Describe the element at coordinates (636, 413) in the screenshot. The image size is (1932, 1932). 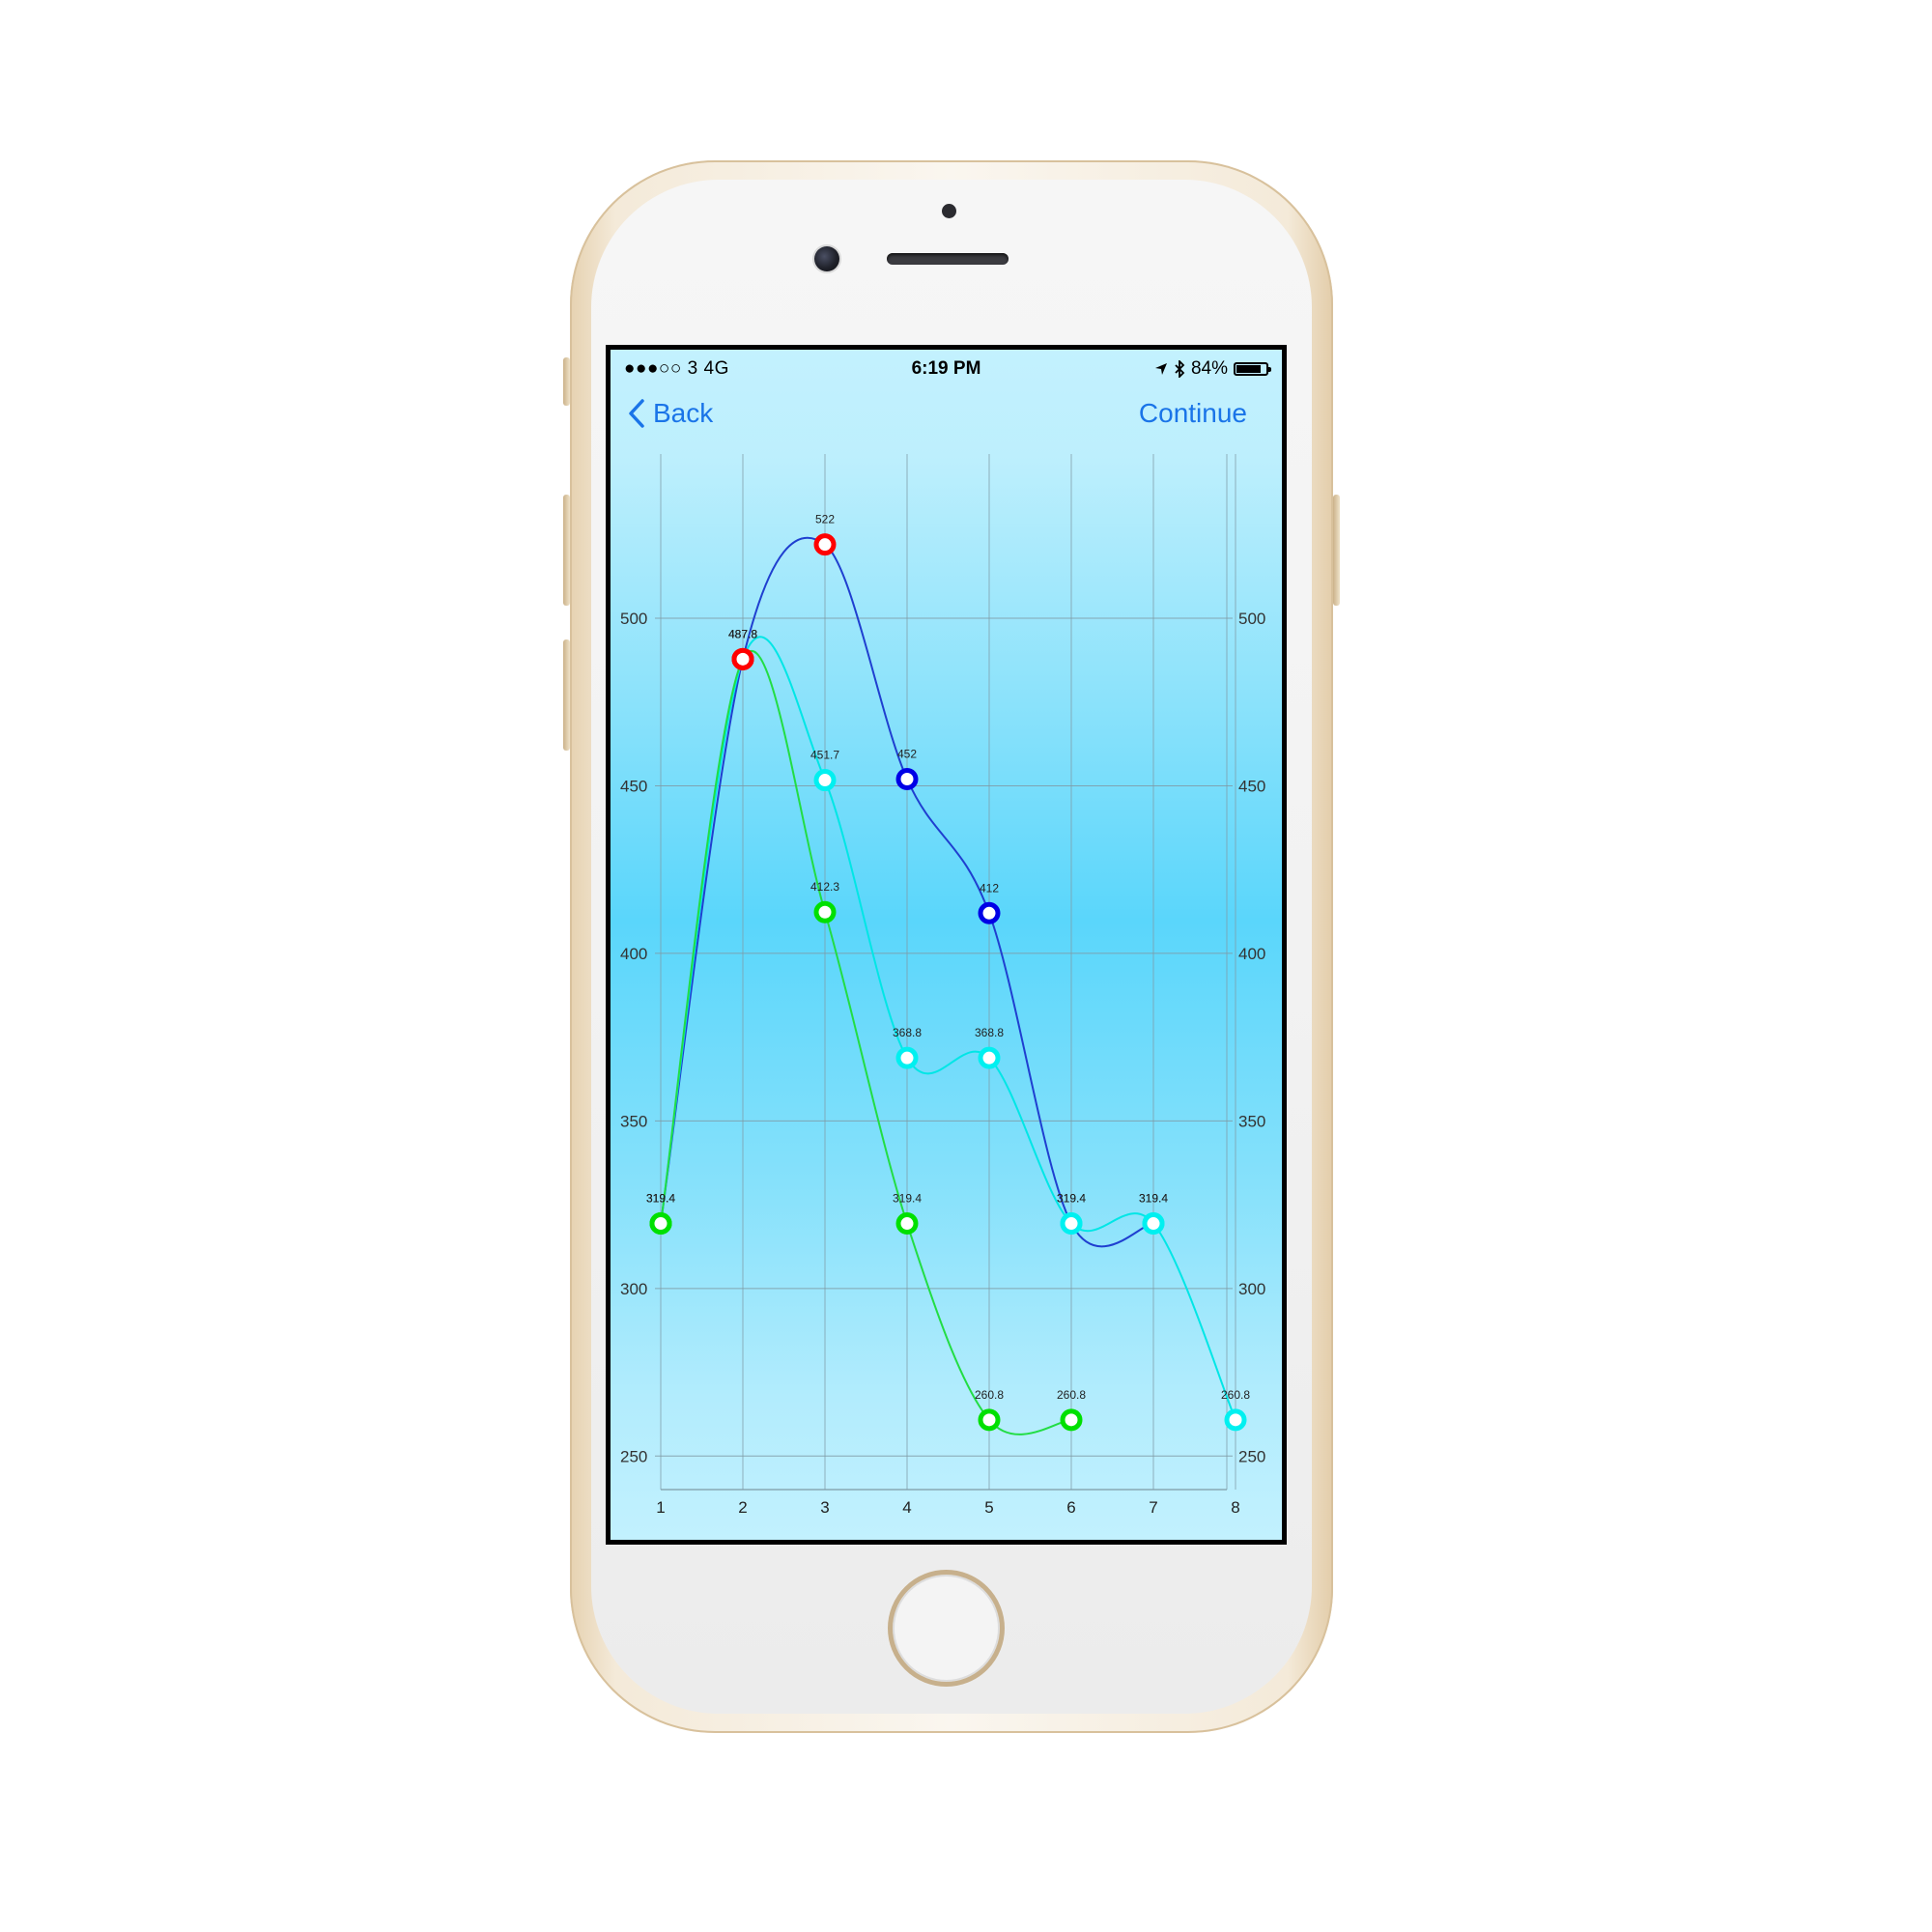
I see `chevron-left-icon` at that location.